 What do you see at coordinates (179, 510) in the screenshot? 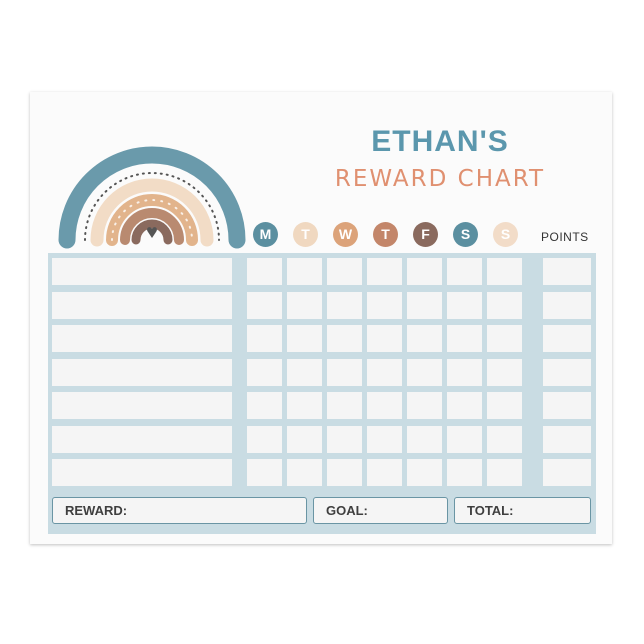
I see `reward-field: REWARD:` at bounding box center [179, 510].